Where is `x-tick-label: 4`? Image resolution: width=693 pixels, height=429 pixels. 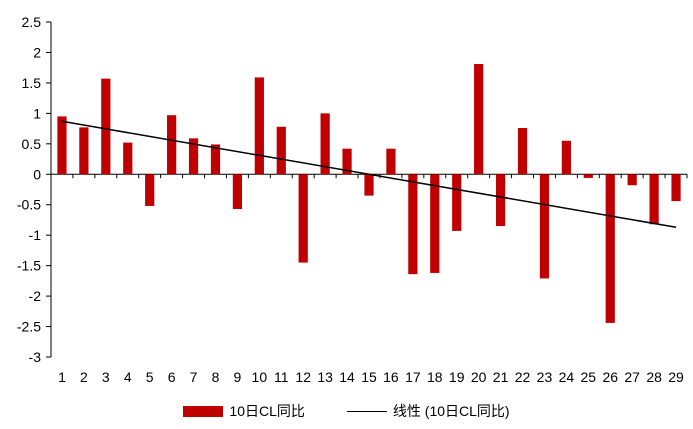
x-tick-label: 4 is located at coordinates (128, 377).